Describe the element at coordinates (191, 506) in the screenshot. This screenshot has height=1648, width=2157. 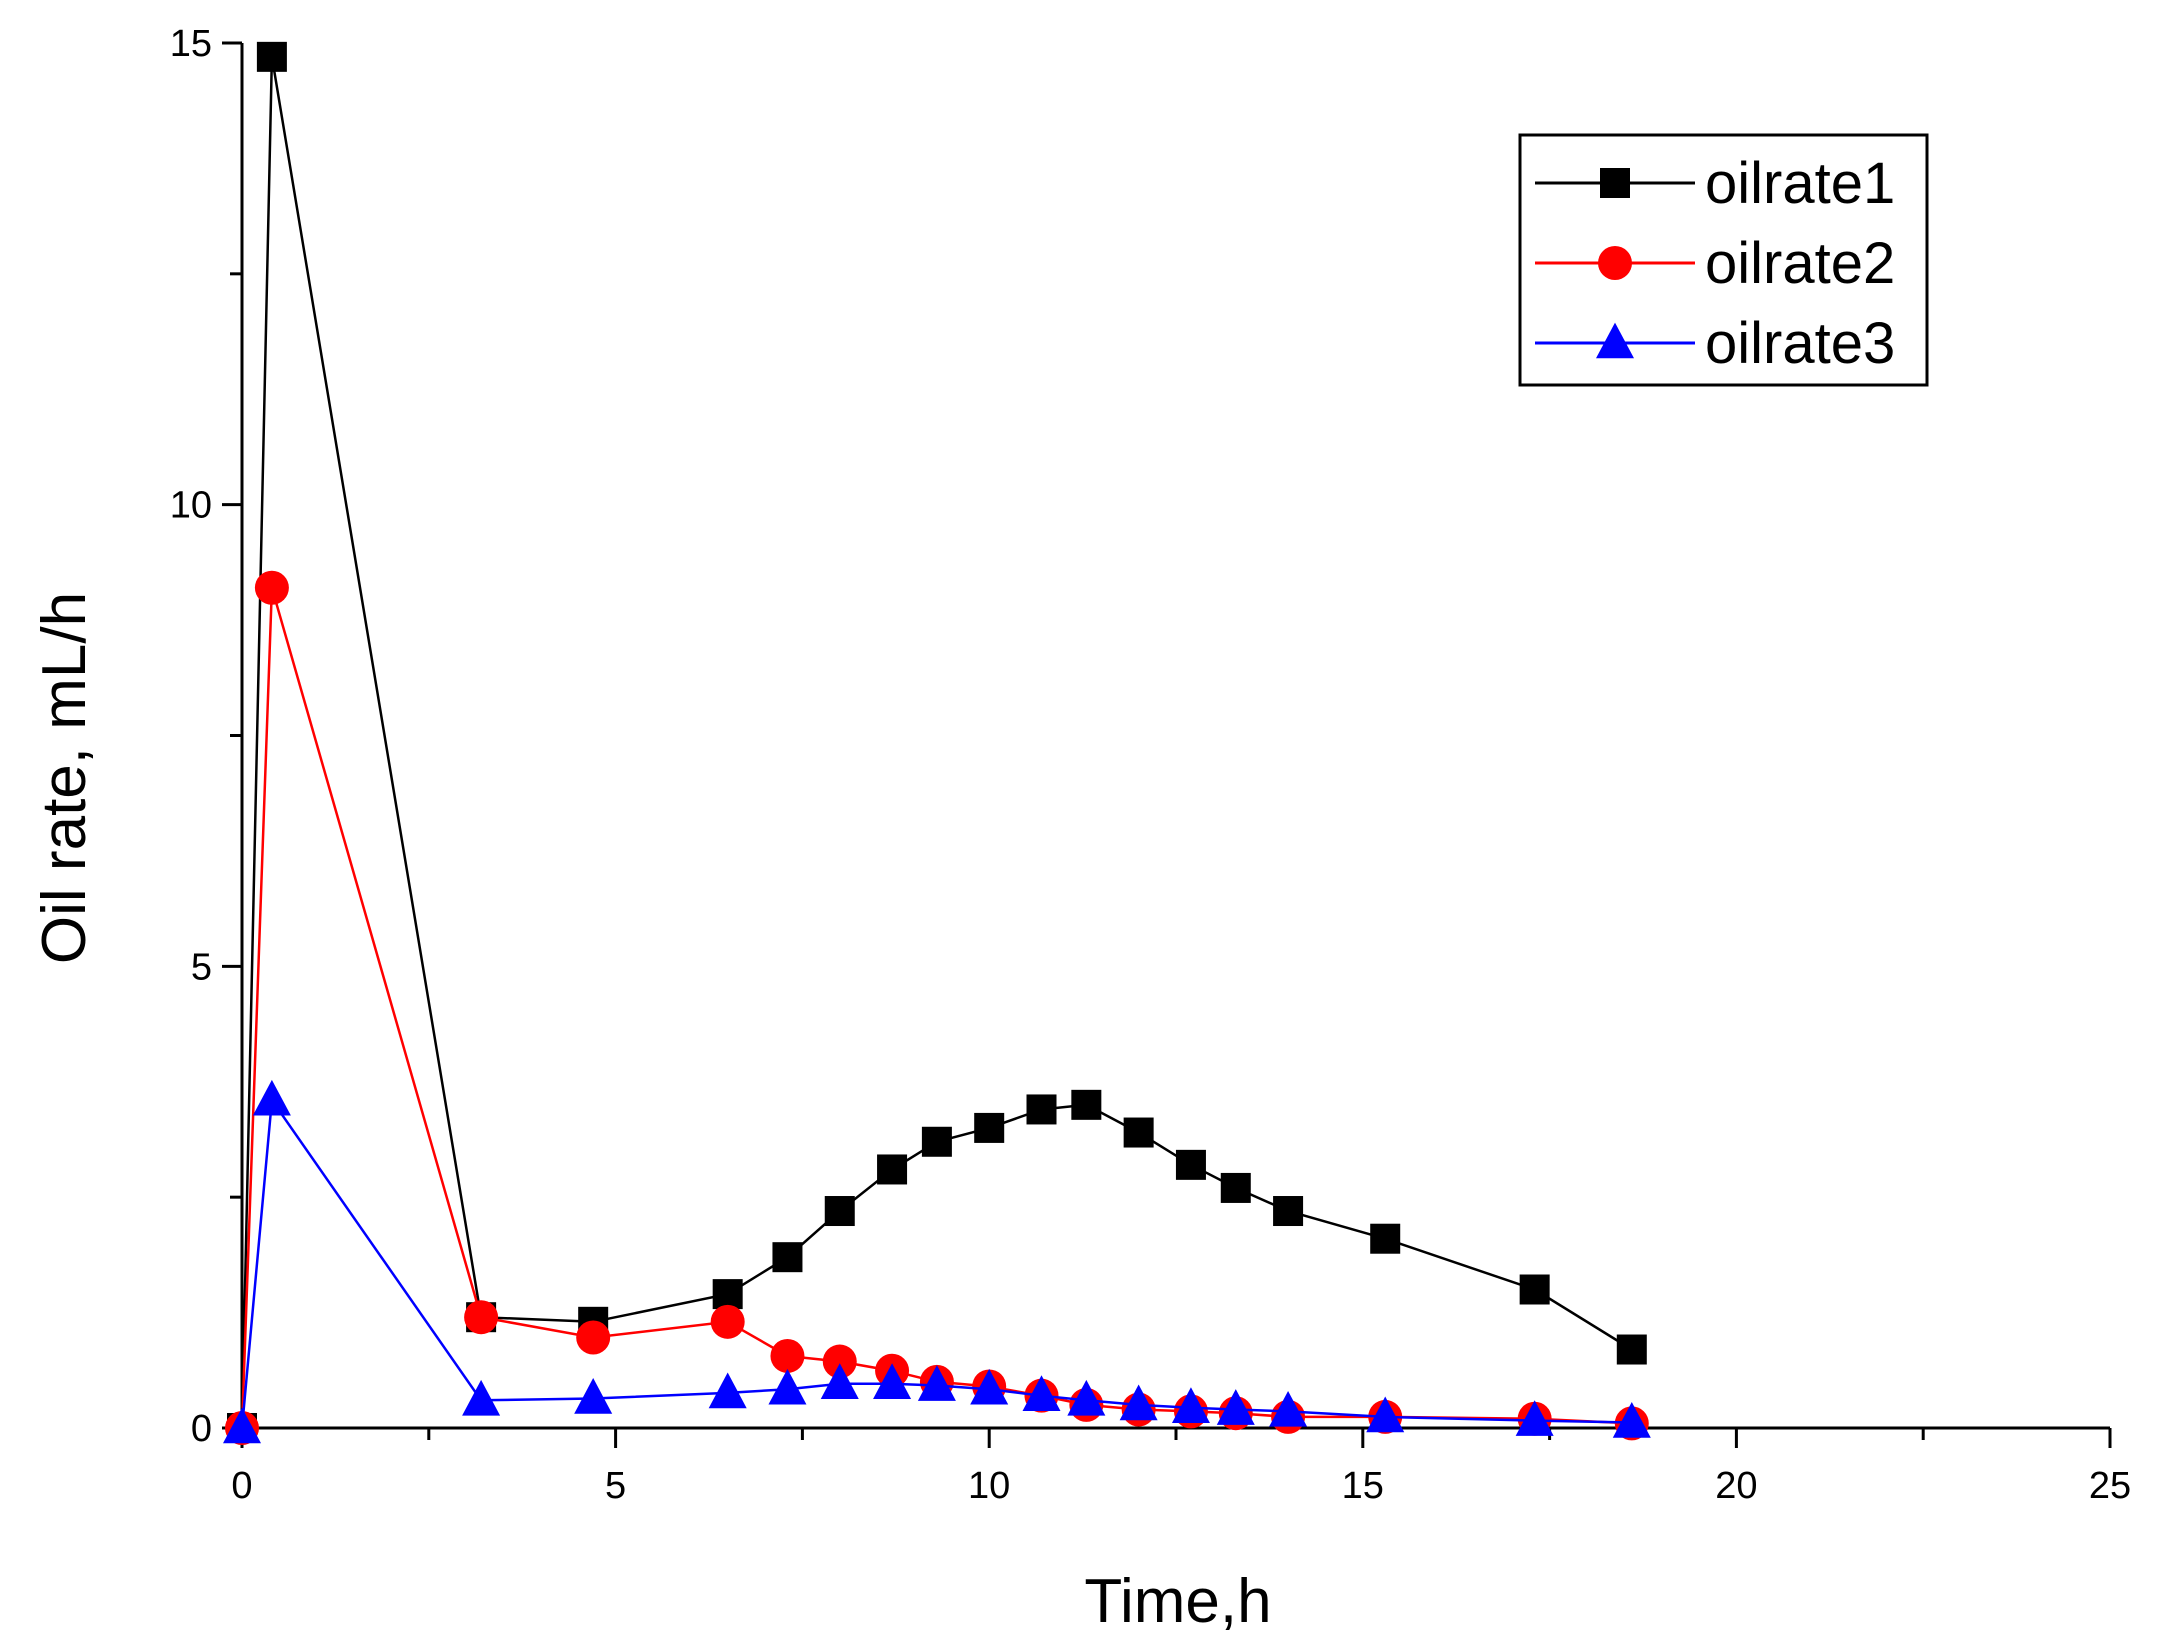
I see `y-tick-label: 10` at that location.